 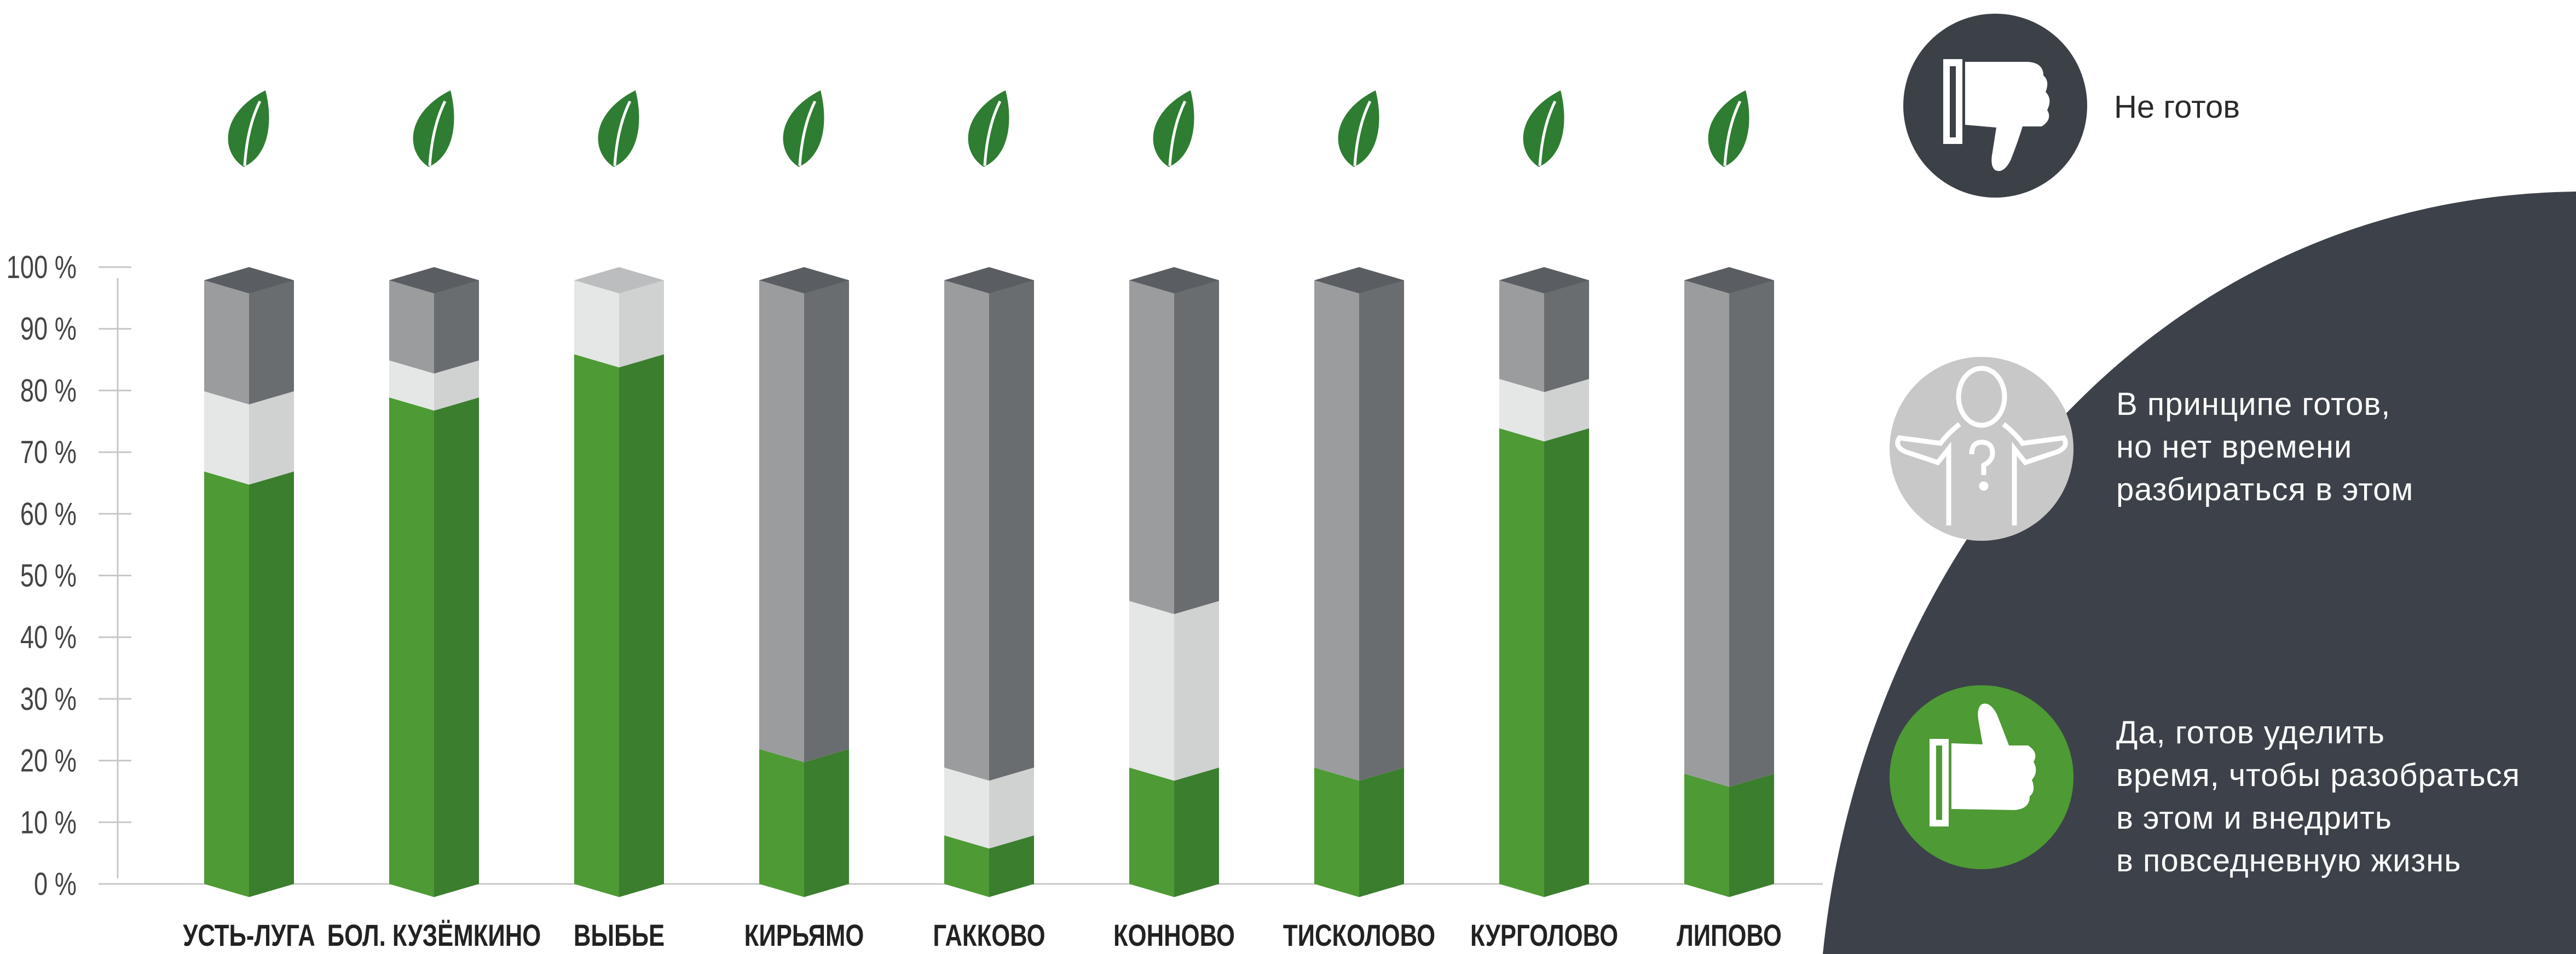 What do you see at coordinates (1544, 935) in the screenshot?
I see `x-tick-label: КУРГОЛОВО` at bounding box center [1544, 935].